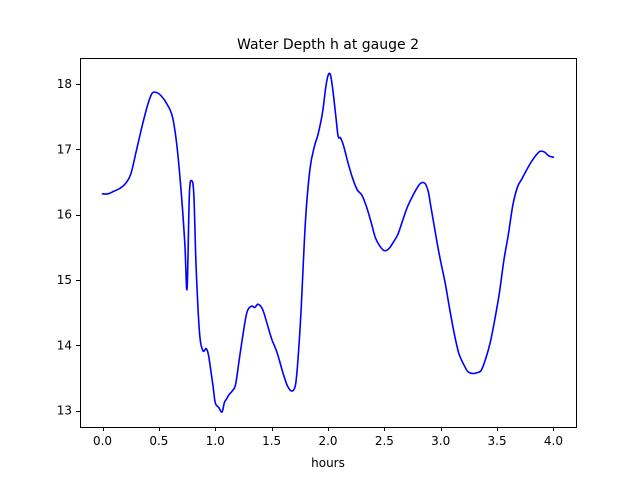  What do you see at coordinates (64, 215) in the screenshot?
I see `y-tick-label: 16` at bounding box center [64, 215].